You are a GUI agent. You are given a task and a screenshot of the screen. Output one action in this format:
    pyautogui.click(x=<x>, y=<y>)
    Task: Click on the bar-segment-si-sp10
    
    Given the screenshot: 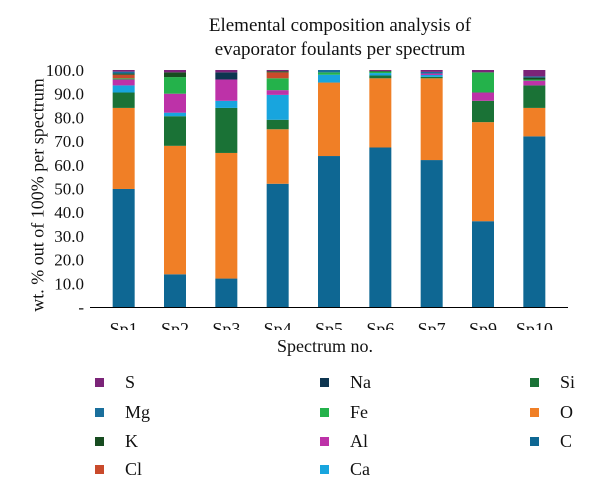 What is the action you would take?
    pyautogui.click(x=534, y=96)
    